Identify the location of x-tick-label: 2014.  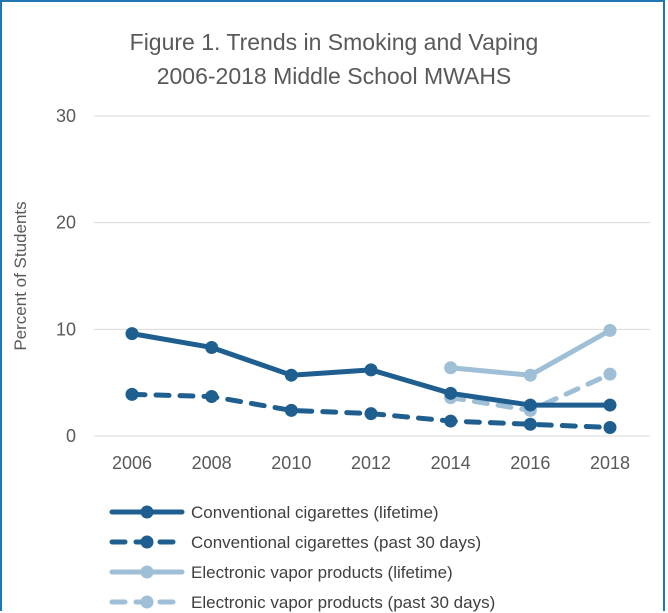
(451, 463).